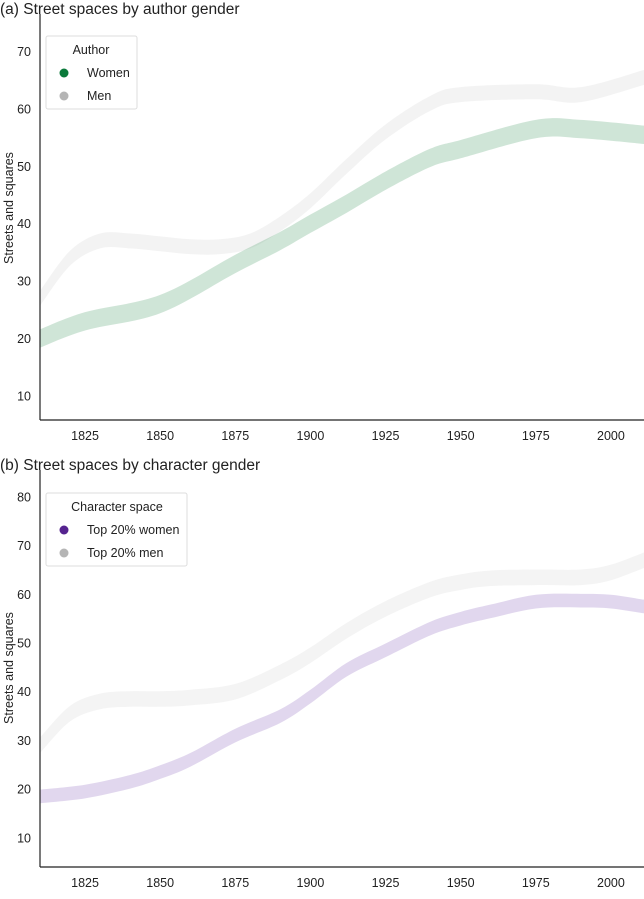 This screenshot has width=644, height=899. What do you see at coordinates (99, 96) in the screenshot?
I see `legend-label-men: Men` at bounding box center [99, 96].